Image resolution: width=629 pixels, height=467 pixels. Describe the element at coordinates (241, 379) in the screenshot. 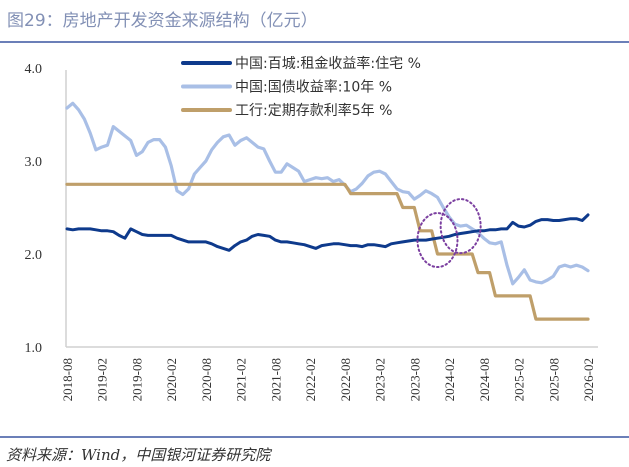

I see `x-tick-label: 2021-02` at that location.